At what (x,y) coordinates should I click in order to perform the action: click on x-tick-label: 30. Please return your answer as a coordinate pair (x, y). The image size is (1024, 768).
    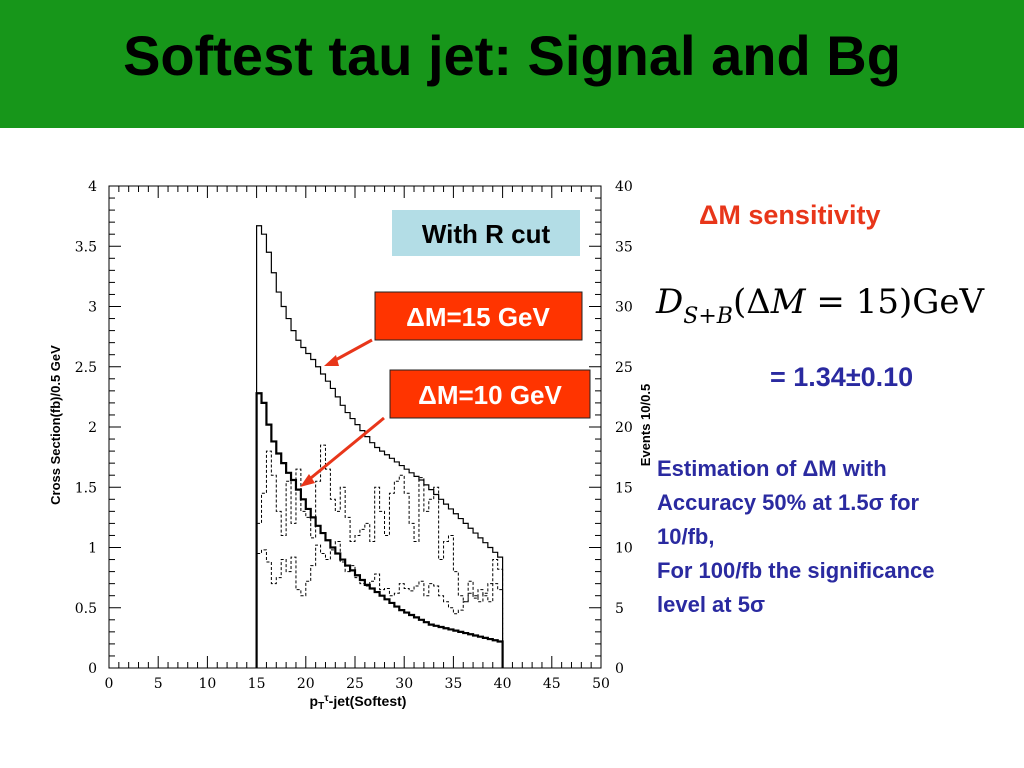
    Looking at the image, I should click on (404, 684).